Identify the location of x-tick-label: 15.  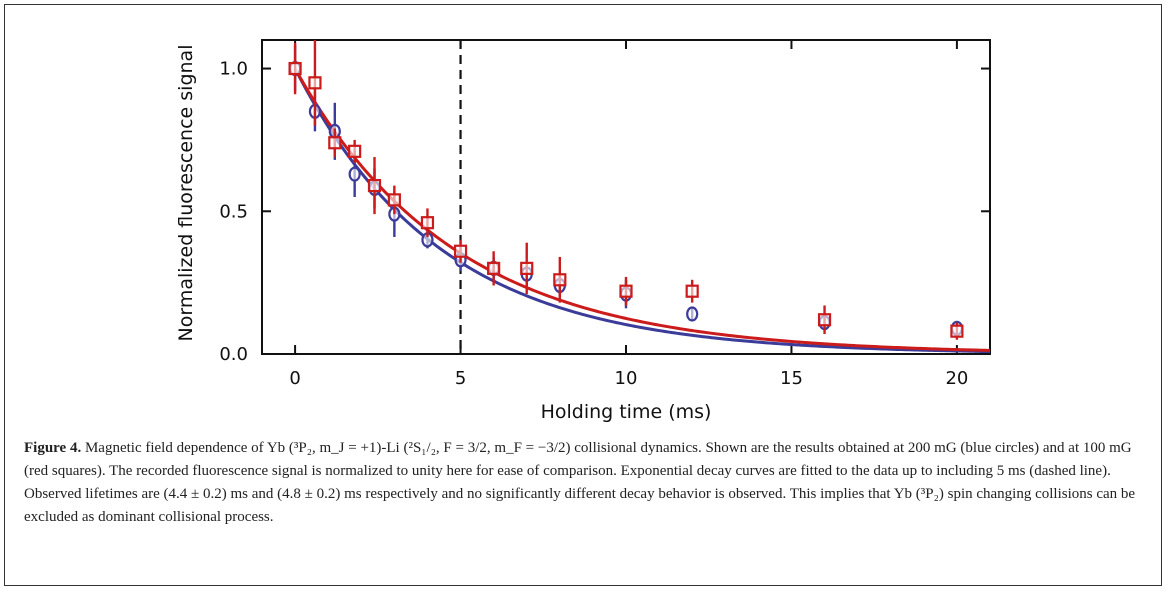
(791, 378).